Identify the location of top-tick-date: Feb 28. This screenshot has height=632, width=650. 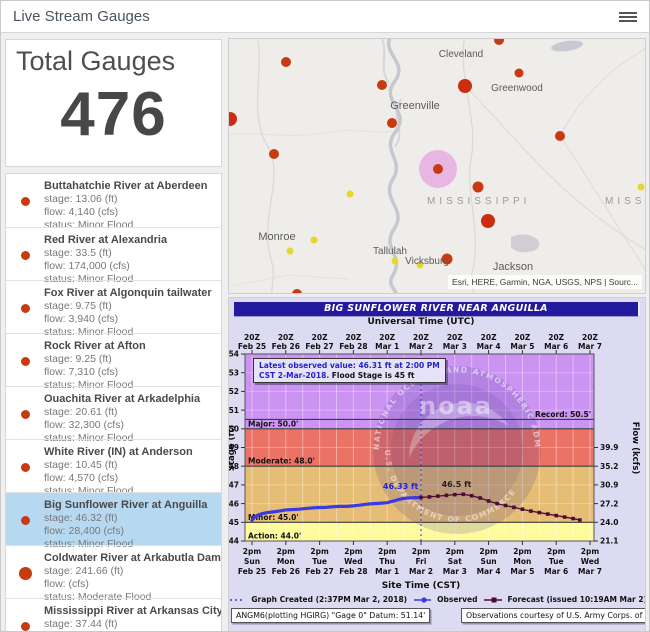
(353, 346).